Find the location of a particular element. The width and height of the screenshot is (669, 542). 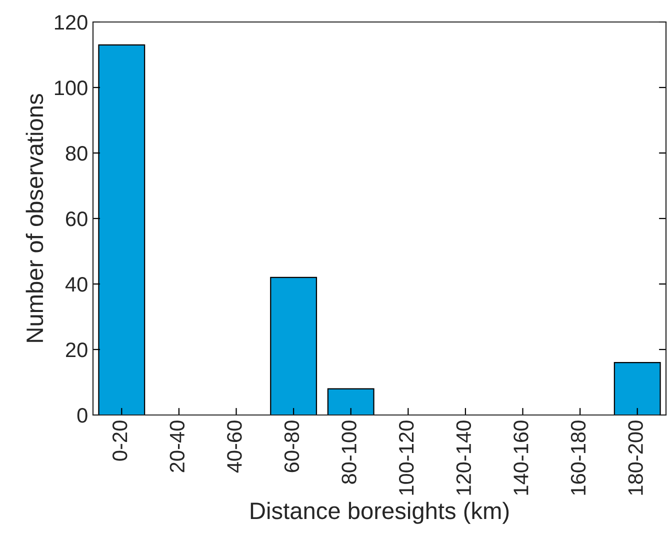

y-tick-label: 60 is located at coordinates (77, 219).